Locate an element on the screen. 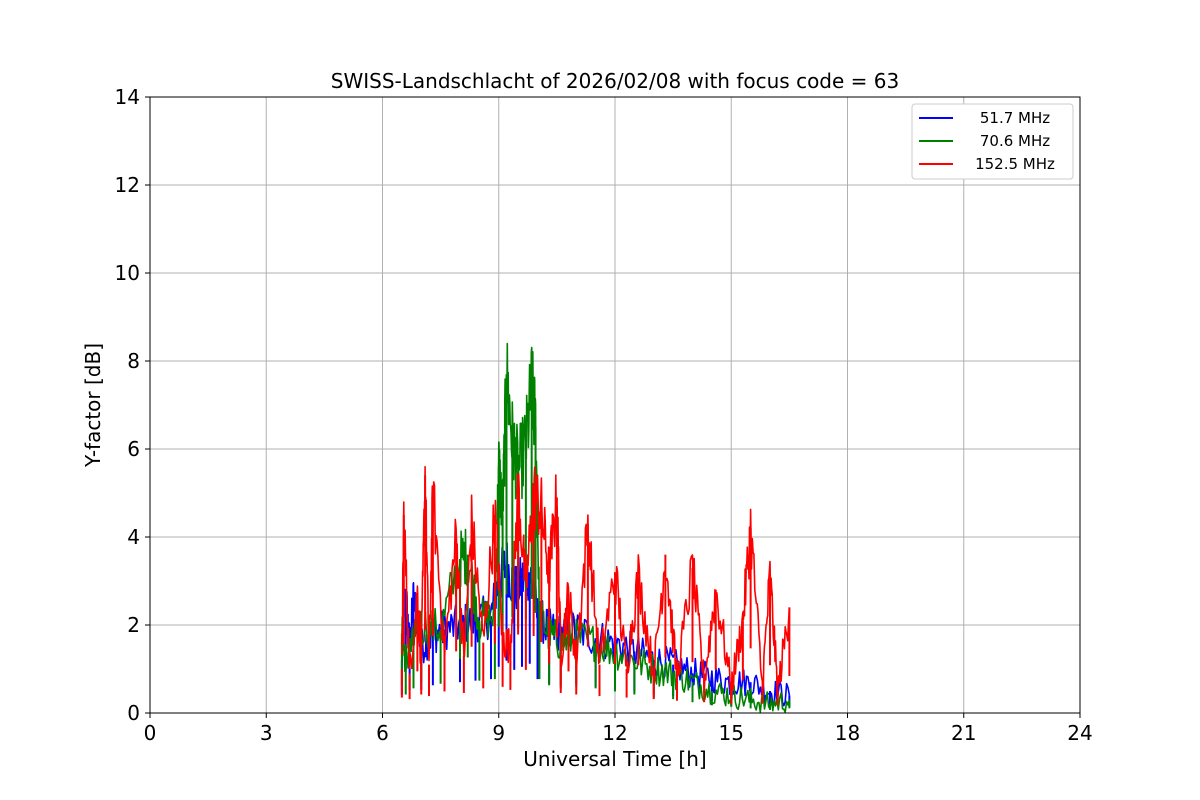 The image size is (1200, 800). x-tick-label: 18 is located at coordinates (847, 733).